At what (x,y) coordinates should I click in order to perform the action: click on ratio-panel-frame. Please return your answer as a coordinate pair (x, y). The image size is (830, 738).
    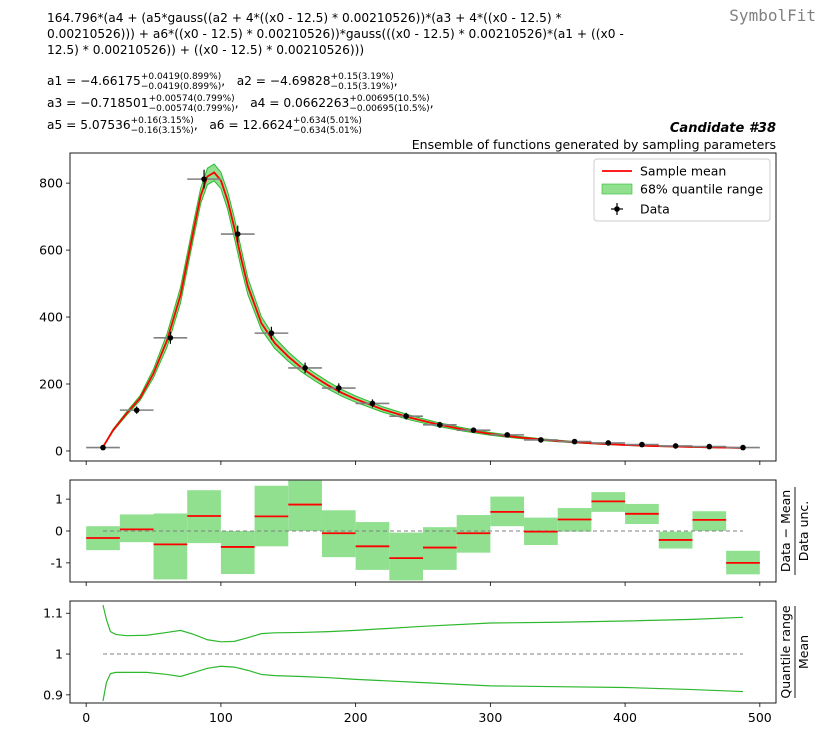
    Looking at the image, I should click on (423, 652).